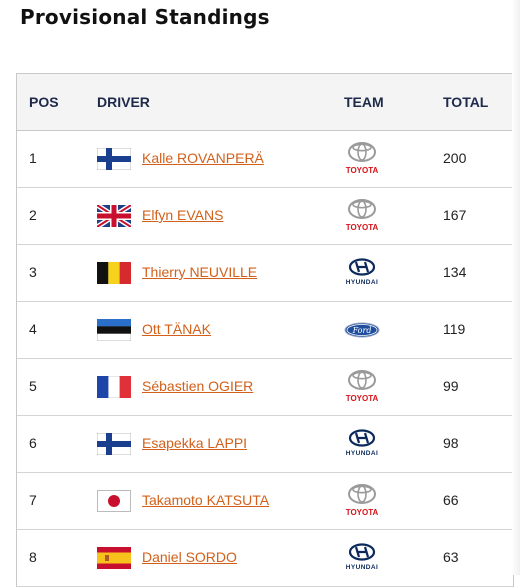  Describe the element at coordinates (189, 557) in the screenshot. I see `driver-link: Daniel SORDO` at that location.